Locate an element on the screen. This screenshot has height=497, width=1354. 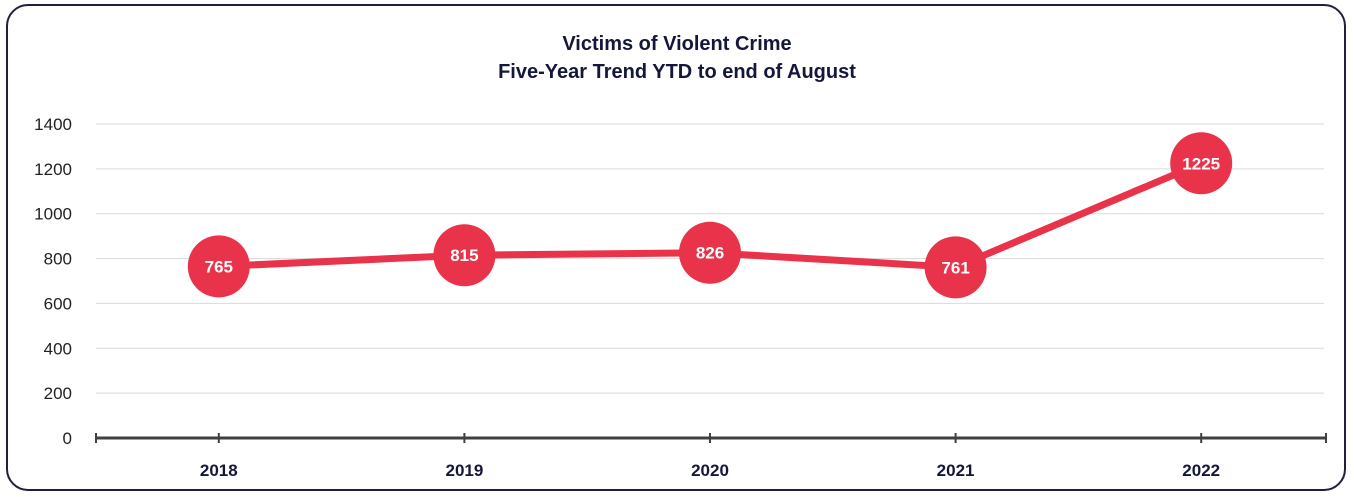
y-tick-label-400: 400 is located at coordinates (58, 348).